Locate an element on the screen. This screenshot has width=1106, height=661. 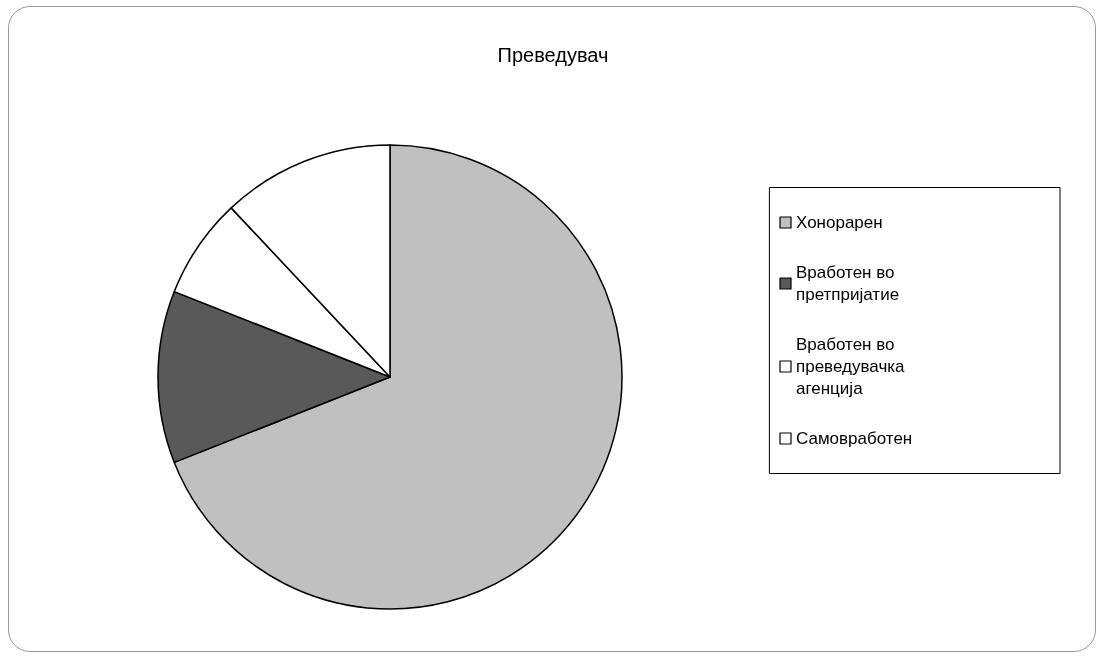
chart-title: Преведувач is located at coordinates (553, 55).